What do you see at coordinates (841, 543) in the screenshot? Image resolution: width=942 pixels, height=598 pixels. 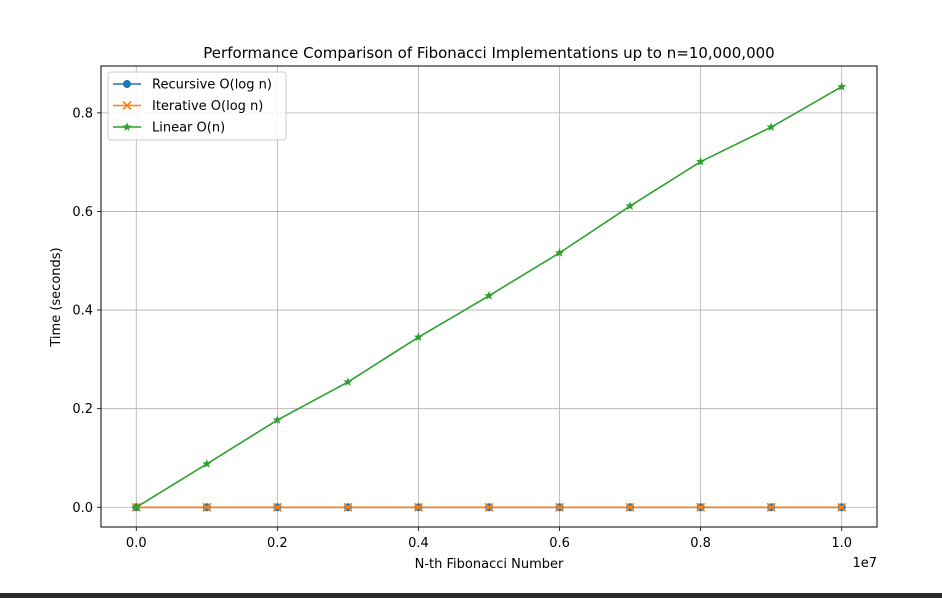 I see `x-tick-label: 1.0` at bounding box center [841, 543].